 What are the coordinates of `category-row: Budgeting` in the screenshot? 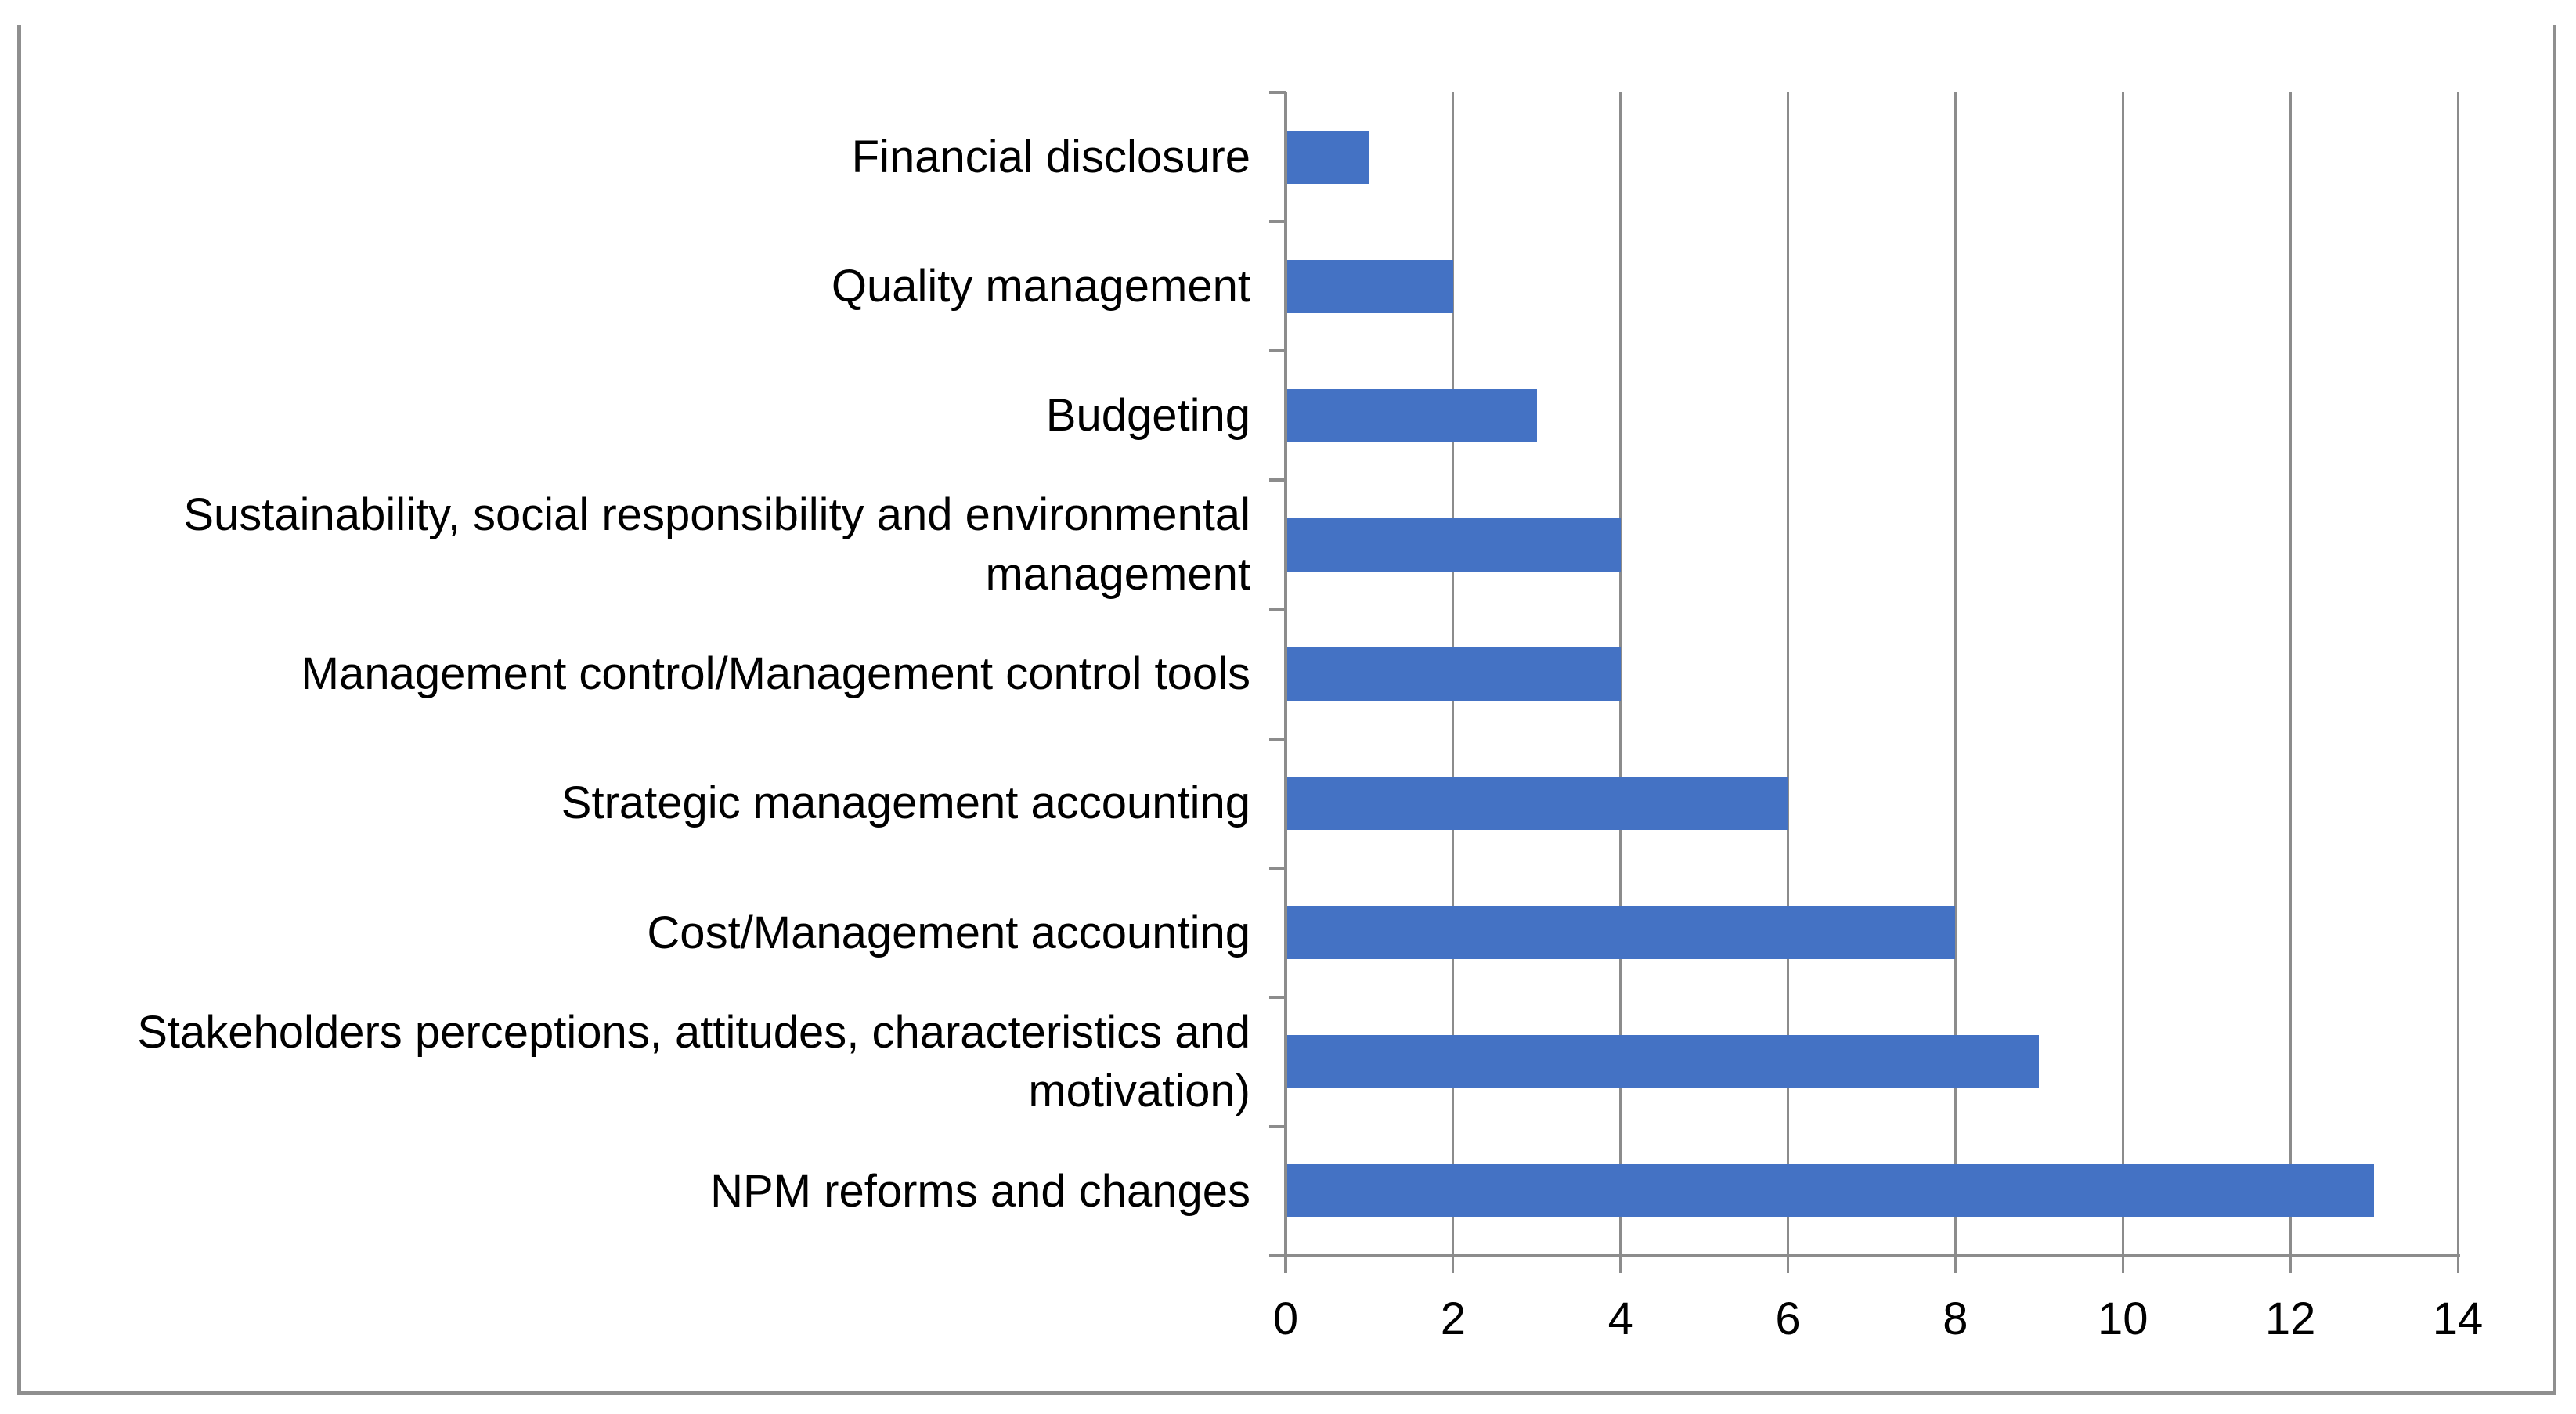 It's located at (636, 415).